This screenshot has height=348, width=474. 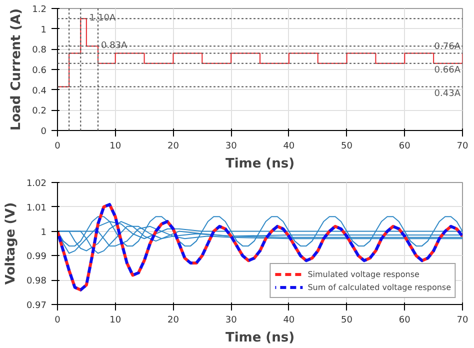 I want to click on annotation: 0.66A, so click(x=448, y=70).